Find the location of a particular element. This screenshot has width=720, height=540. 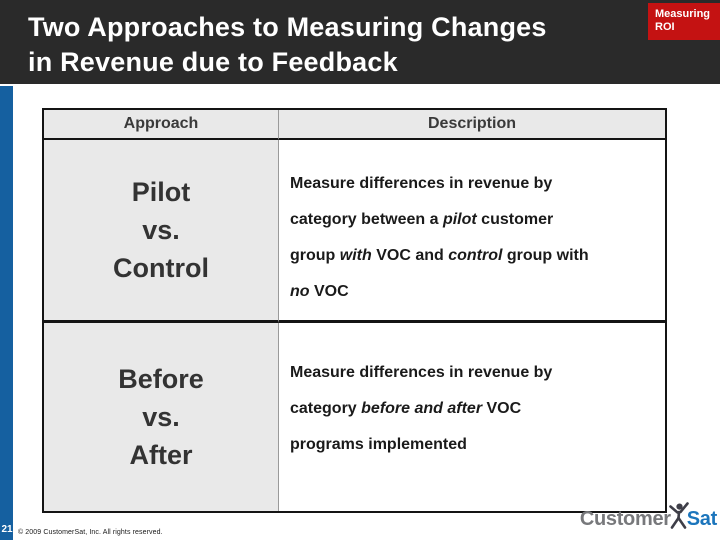

description-line: group with VOC and control group with is located at coordinates (439, 255).